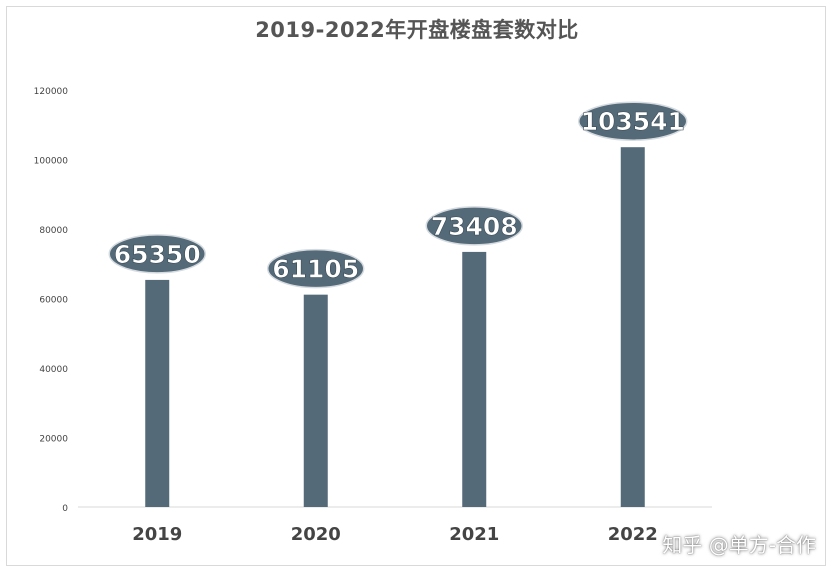 This screenshot has width=834, height=574. What do you see at coordinates (53, 370) in the screenshot?
I see `y-tick-label: 40000` at bounding box center [53, 370].